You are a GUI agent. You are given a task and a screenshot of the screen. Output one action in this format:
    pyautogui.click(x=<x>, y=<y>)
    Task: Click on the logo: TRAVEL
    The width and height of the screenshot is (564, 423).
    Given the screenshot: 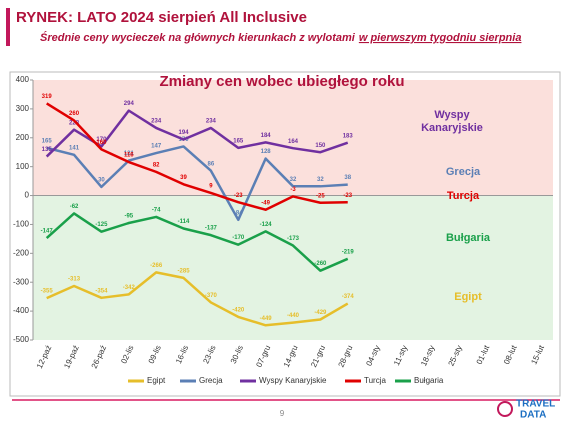 What is the action you would take?
    pyautogui.click(x=535, y=404)
    